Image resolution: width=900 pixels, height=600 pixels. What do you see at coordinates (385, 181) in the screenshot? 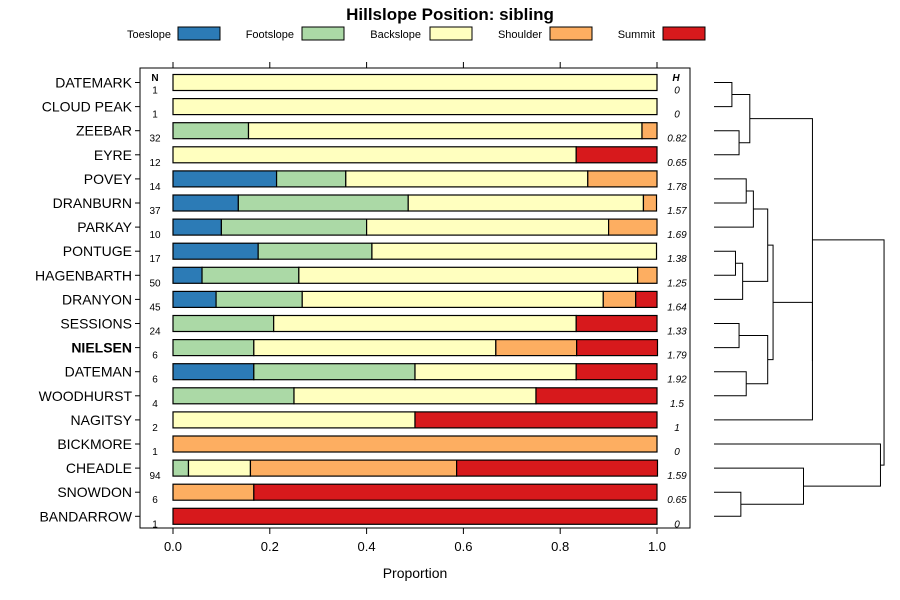
I see `row-povey: POVEY 14 1.78` at bounding box center [385, 181].